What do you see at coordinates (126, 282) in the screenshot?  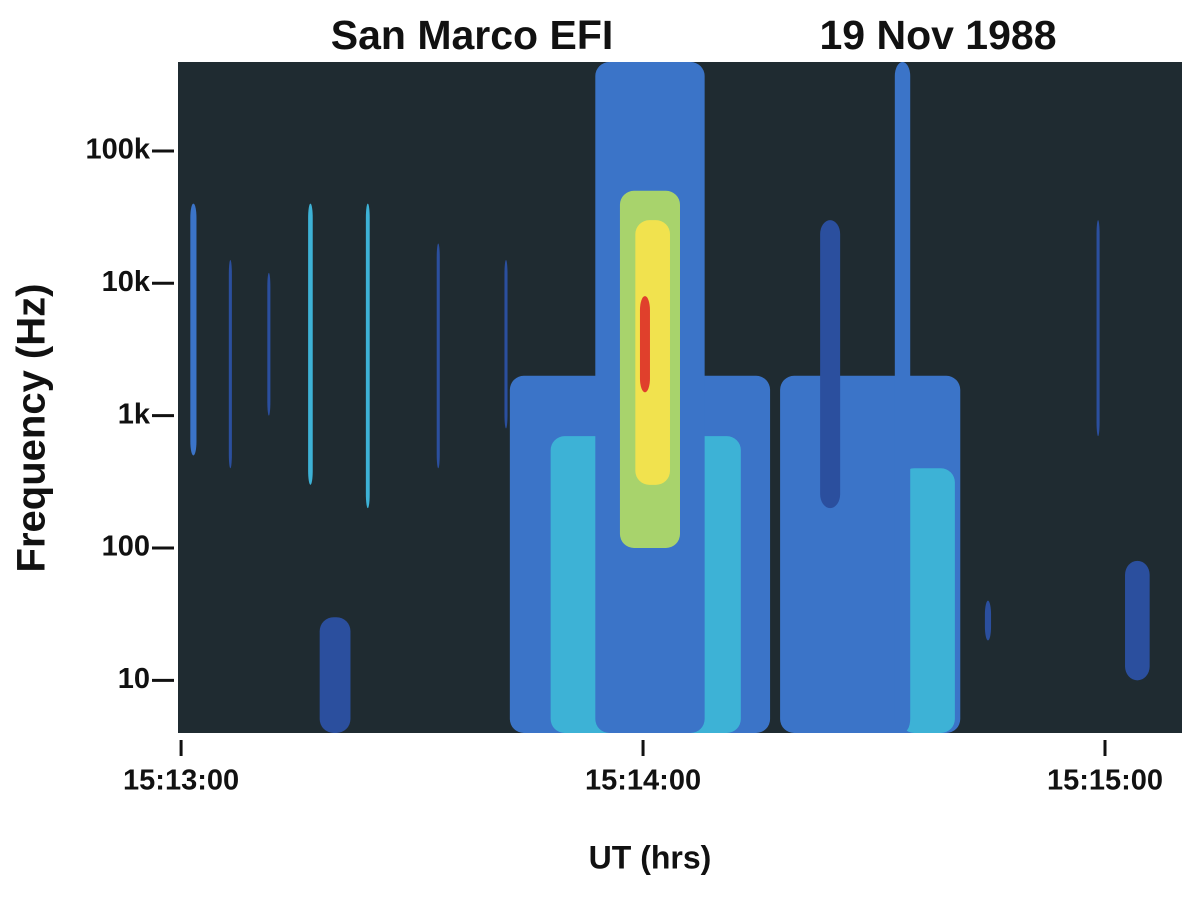 I see `y-tick-label: 10k` at bounding box center [126, 282].